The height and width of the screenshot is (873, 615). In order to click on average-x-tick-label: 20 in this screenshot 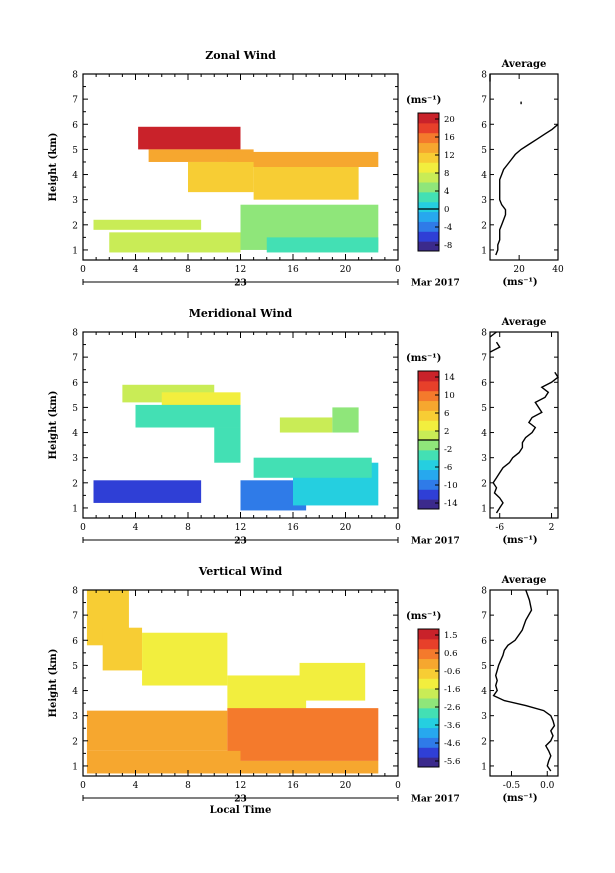, I will do `click(519, 270)`.